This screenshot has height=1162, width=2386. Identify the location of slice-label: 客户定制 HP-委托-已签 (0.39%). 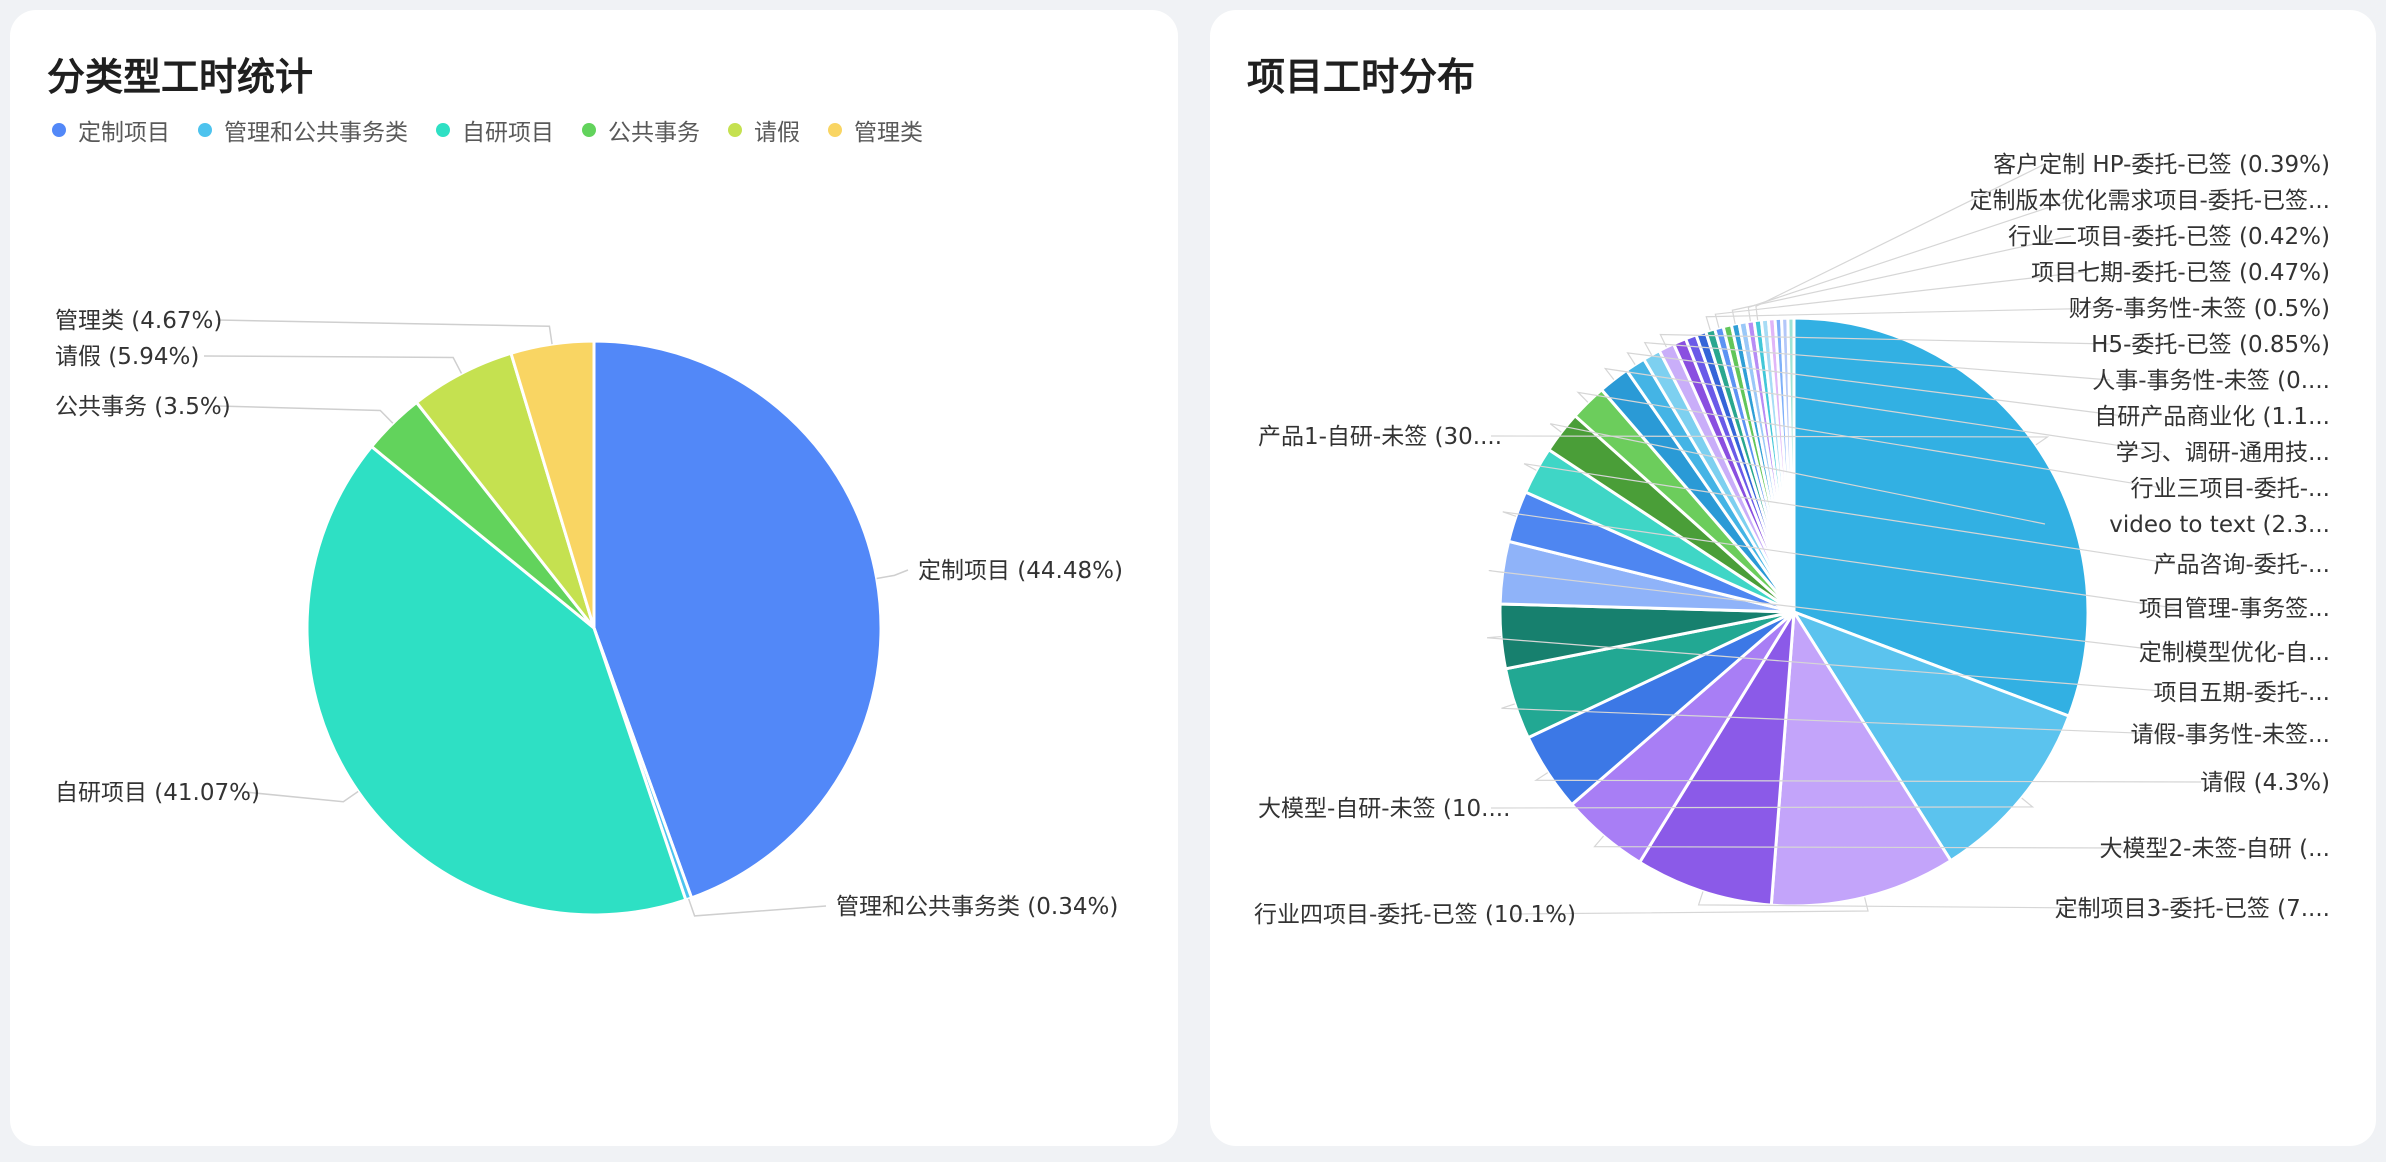
(2161, 165).